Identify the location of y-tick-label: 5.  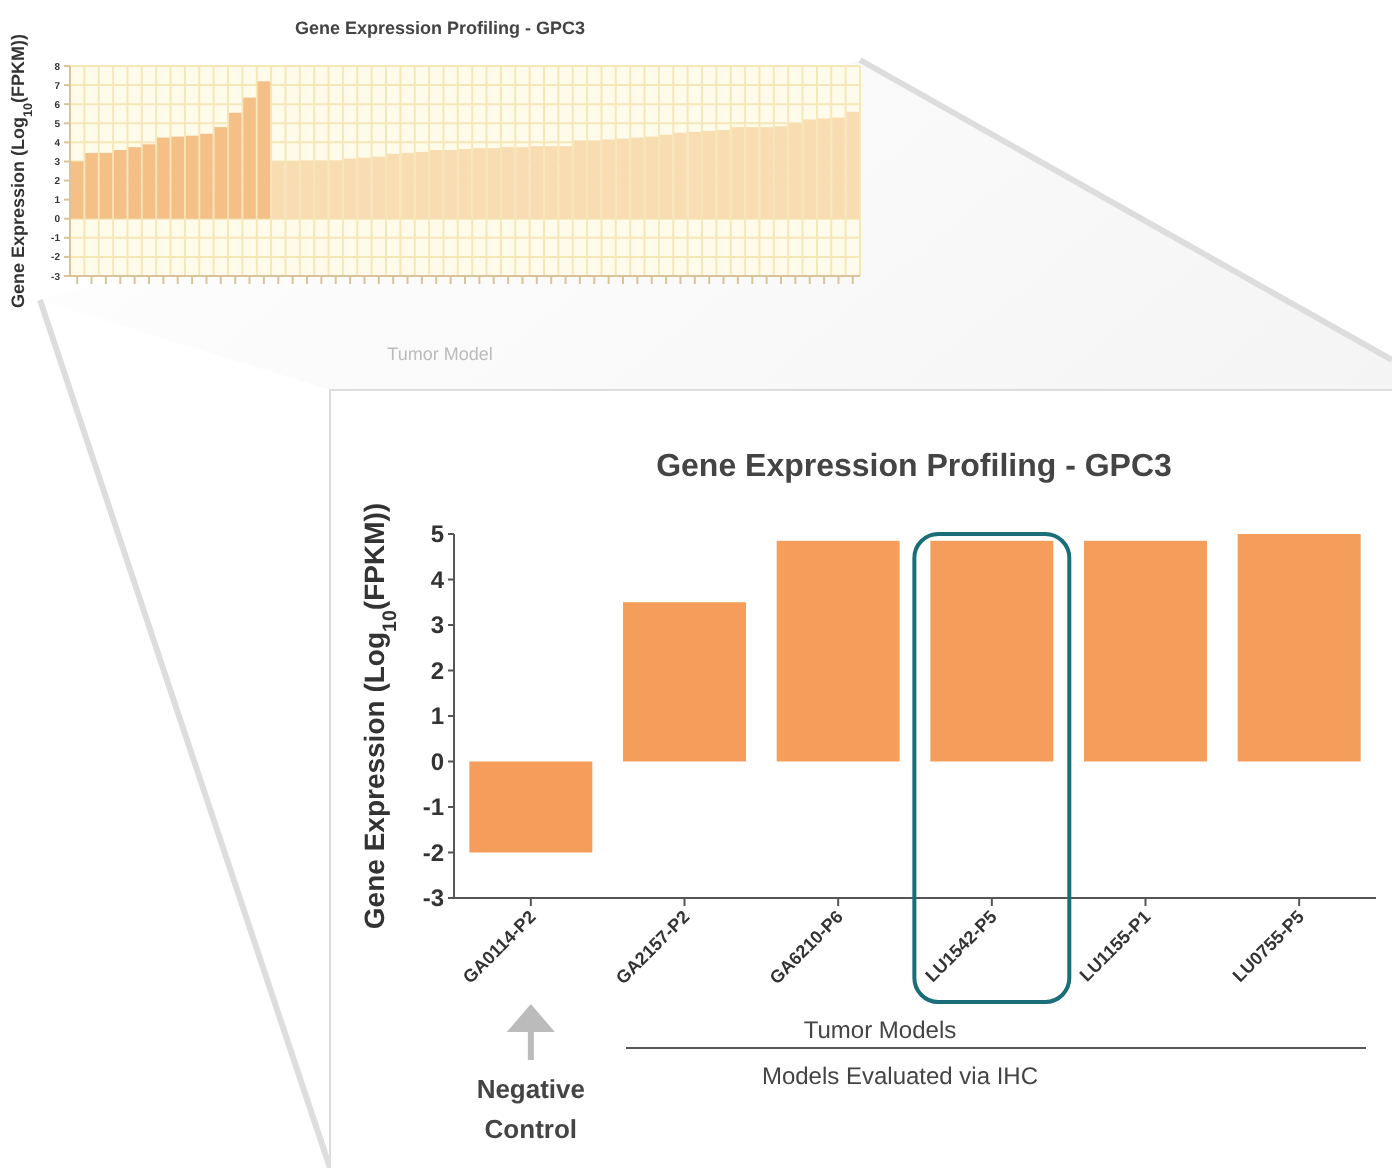
(437, 534).